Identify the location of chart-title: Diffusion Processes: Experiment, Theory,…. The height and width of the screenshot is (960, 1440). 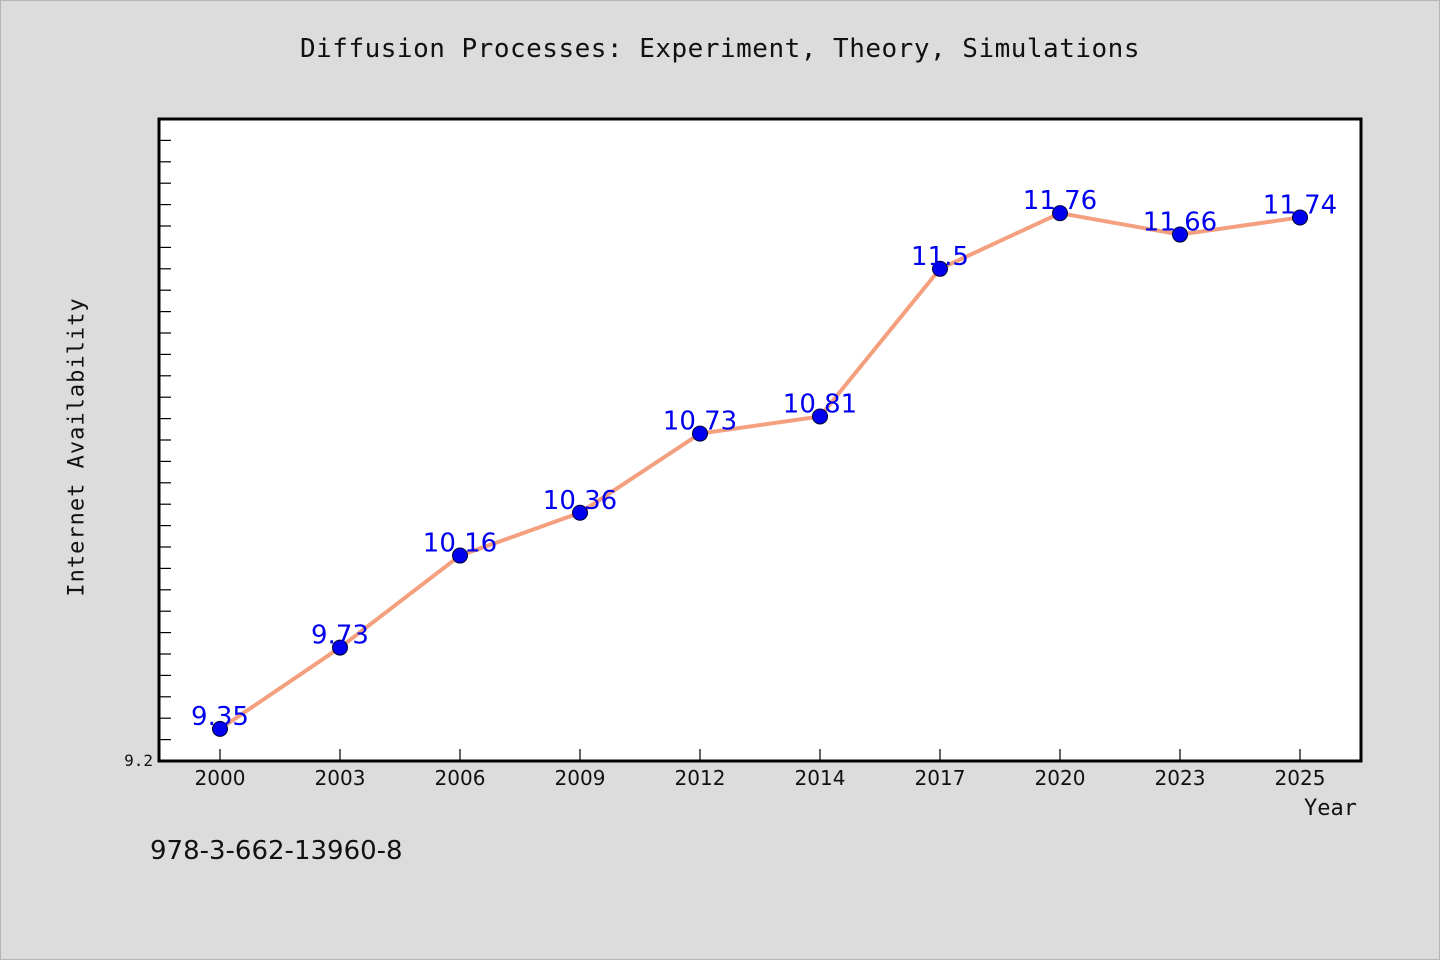
(720, 49).